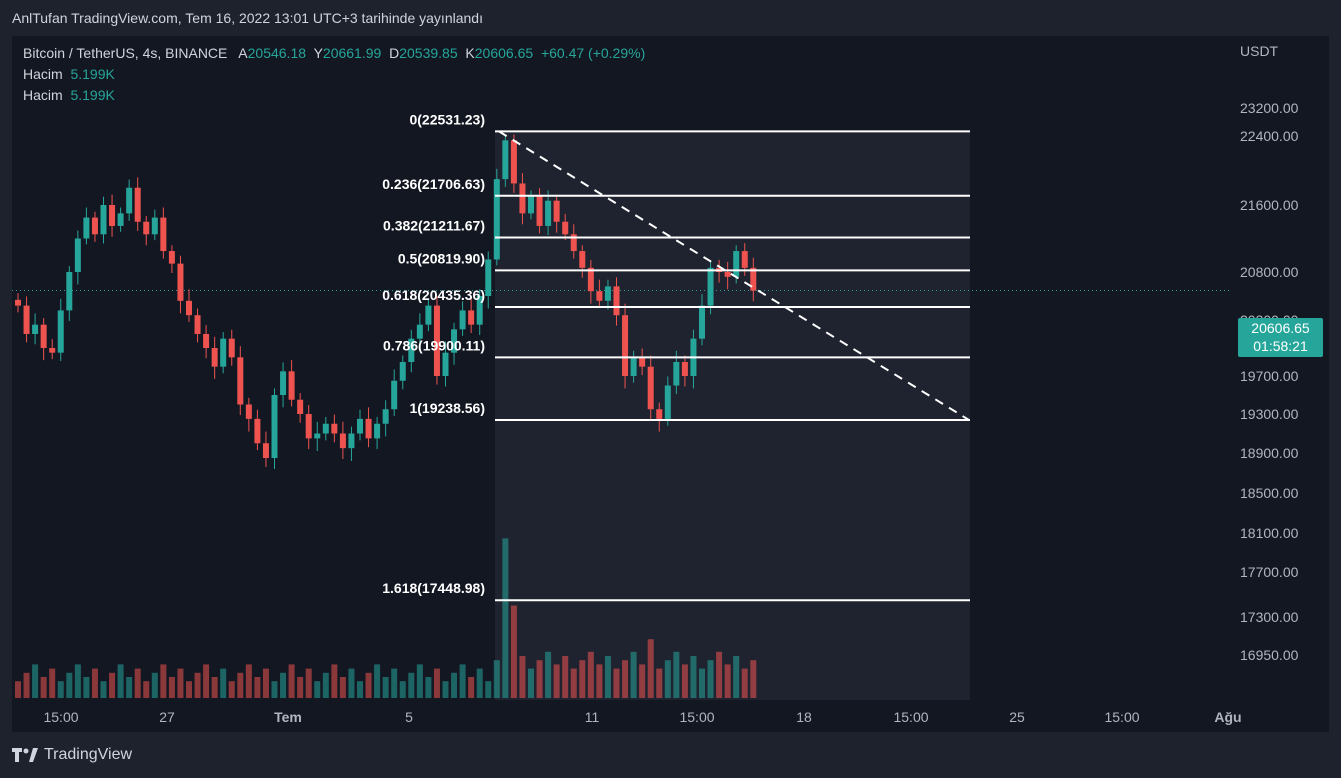 This screenshot has height=778, width=1341. Describe the element at coordinates (69, 95) in the screenshot. I see `legend-volume-2: Hacim 5.199K` at that location.